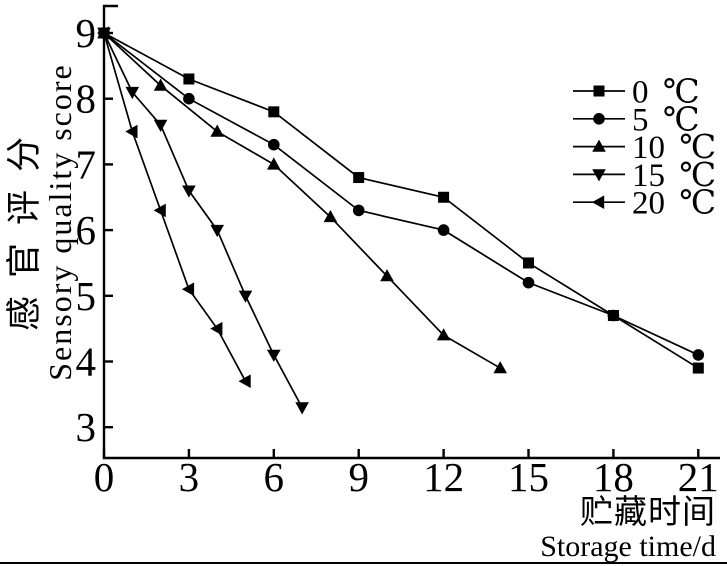 This screenshot has width=727, height=566. I want to click on x-tick-label: 15, so click(528, 477).